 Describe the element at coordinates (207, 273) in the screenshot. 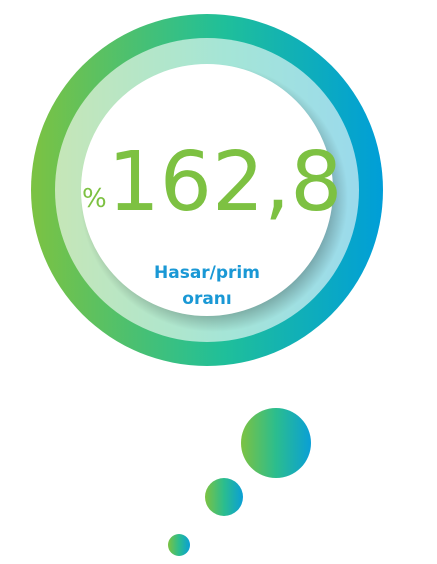

I see `metric-label-line: Hasar/prim` at that location.